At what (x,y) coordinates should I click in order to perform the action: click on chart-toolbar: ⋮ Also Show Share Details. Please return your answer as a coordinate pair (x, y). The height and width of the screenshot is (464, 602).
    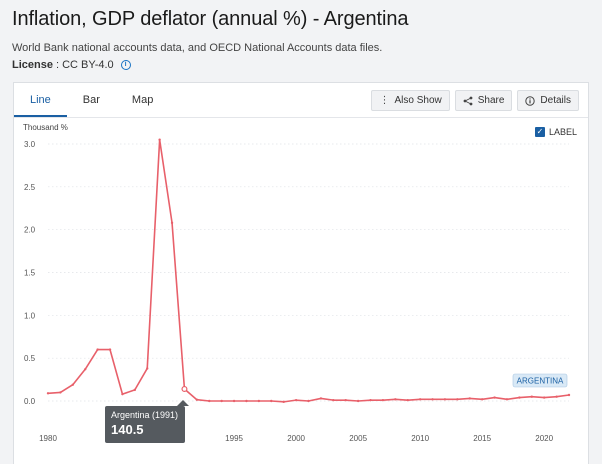
    Looking at the image, I should click on (475, 100).